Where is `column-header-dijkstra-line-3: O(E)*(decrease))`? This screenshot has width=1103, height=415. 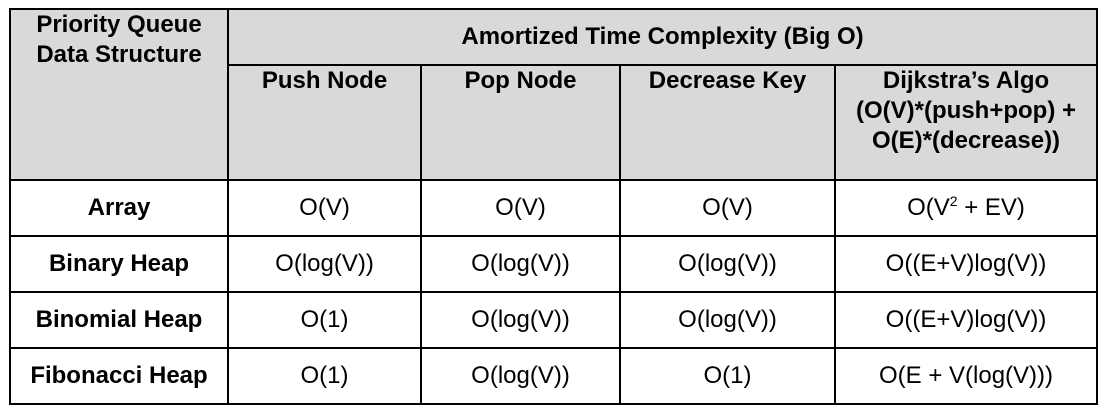 column-header-dijkstra-line-3: O(E)*(decrease)) is located at coordinates (966, 140).